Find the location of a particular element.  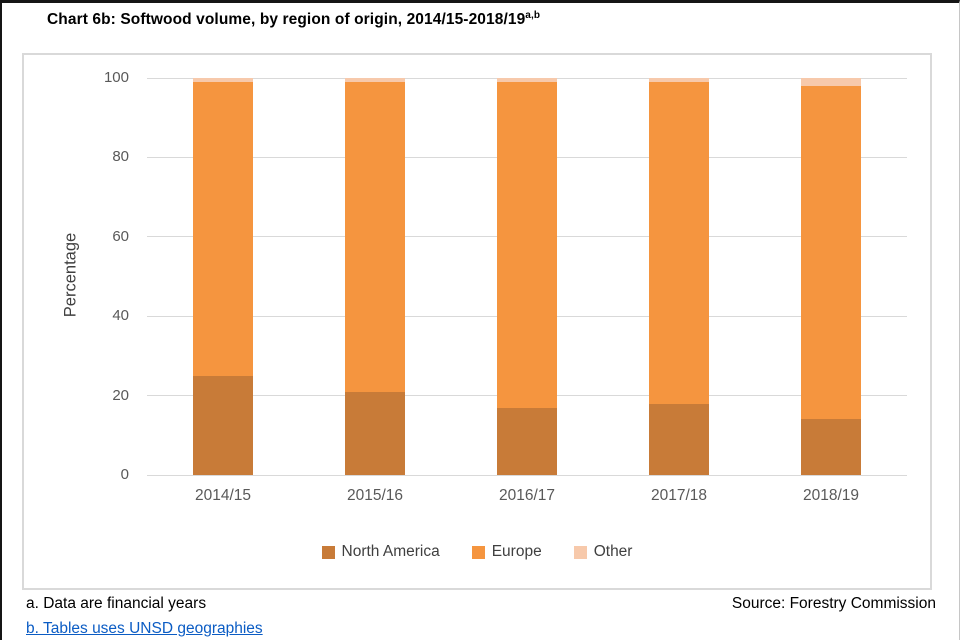

chart-title-superscript: a,b is located at coordinates (533, 15).